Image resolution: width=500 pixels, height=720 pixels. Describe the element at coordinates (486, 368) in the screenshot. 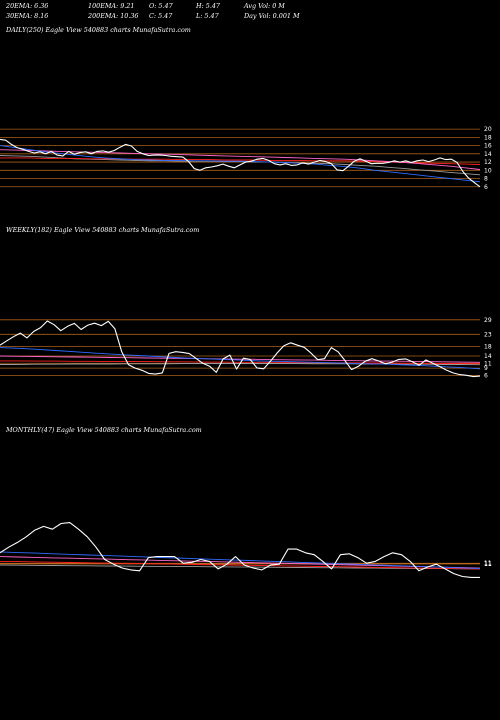

I see `weekly-tick-label: 9` at that location.